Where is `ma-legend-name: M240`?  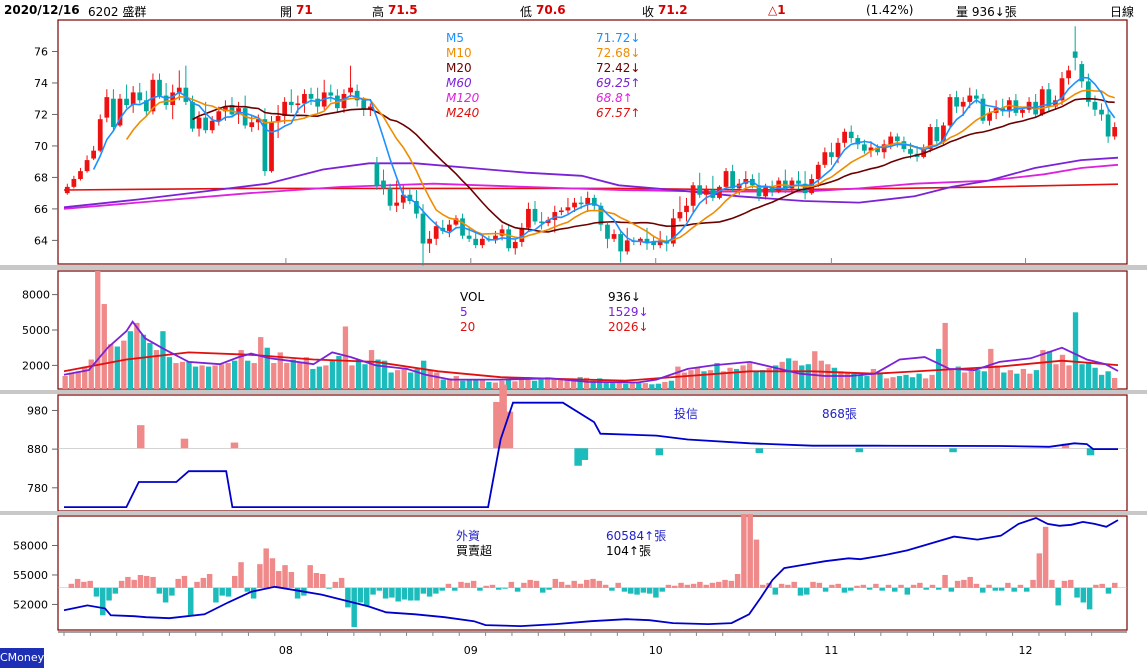 ma-legend-name: M240 is located at coordinates (463, 113).